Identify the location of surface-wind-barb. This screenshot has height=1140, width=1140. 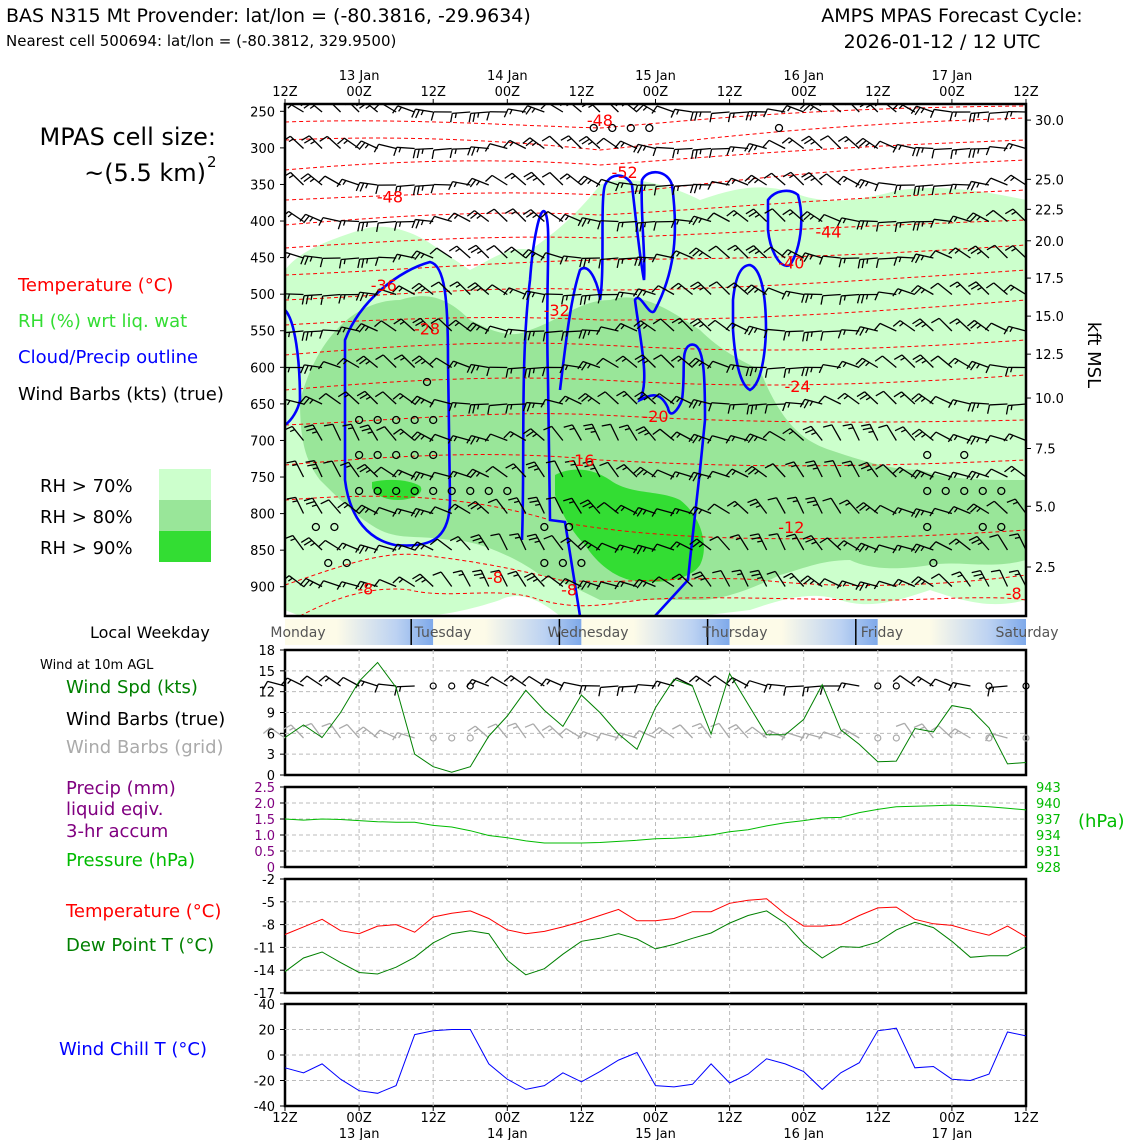
(295, 682).